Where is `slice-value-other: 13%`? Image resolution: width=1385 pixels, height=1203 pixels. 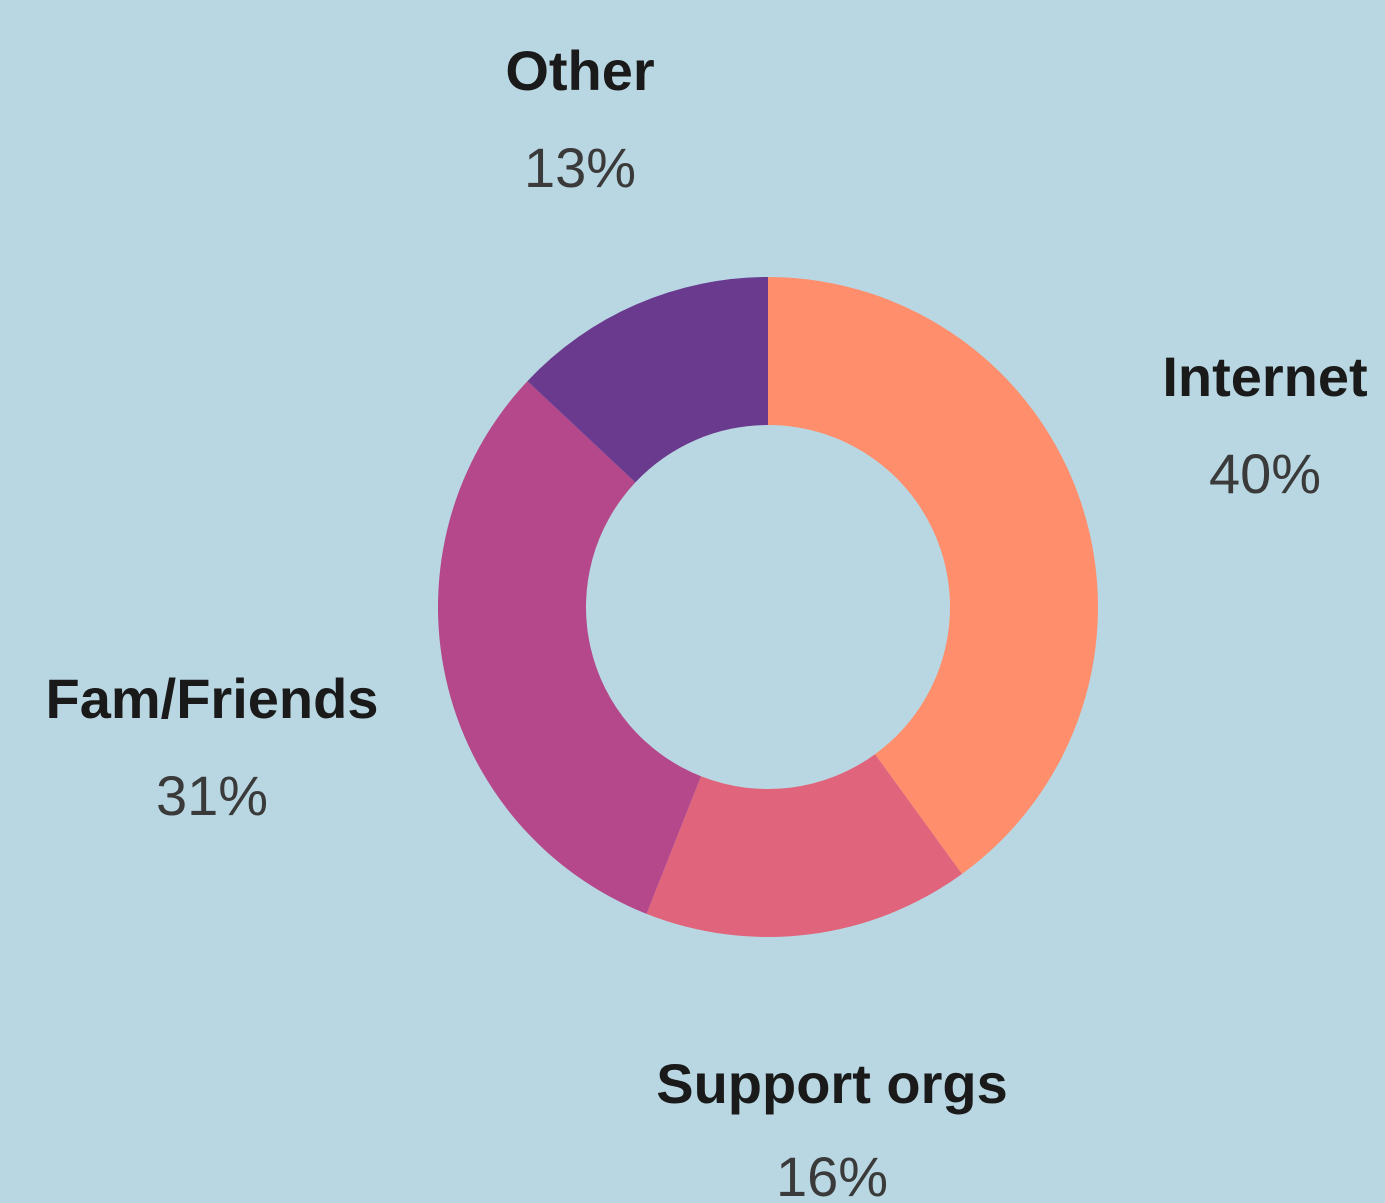 slice-value-other: 13% is located at coordinates (580, 167).